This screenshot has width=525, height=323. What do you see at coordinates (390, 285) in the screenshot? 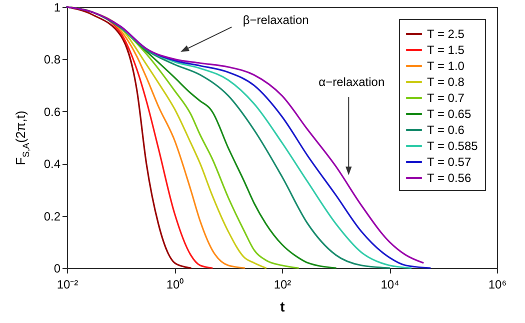
I see `x-tick-label: 10⁴` at bounding box center [390, 285].